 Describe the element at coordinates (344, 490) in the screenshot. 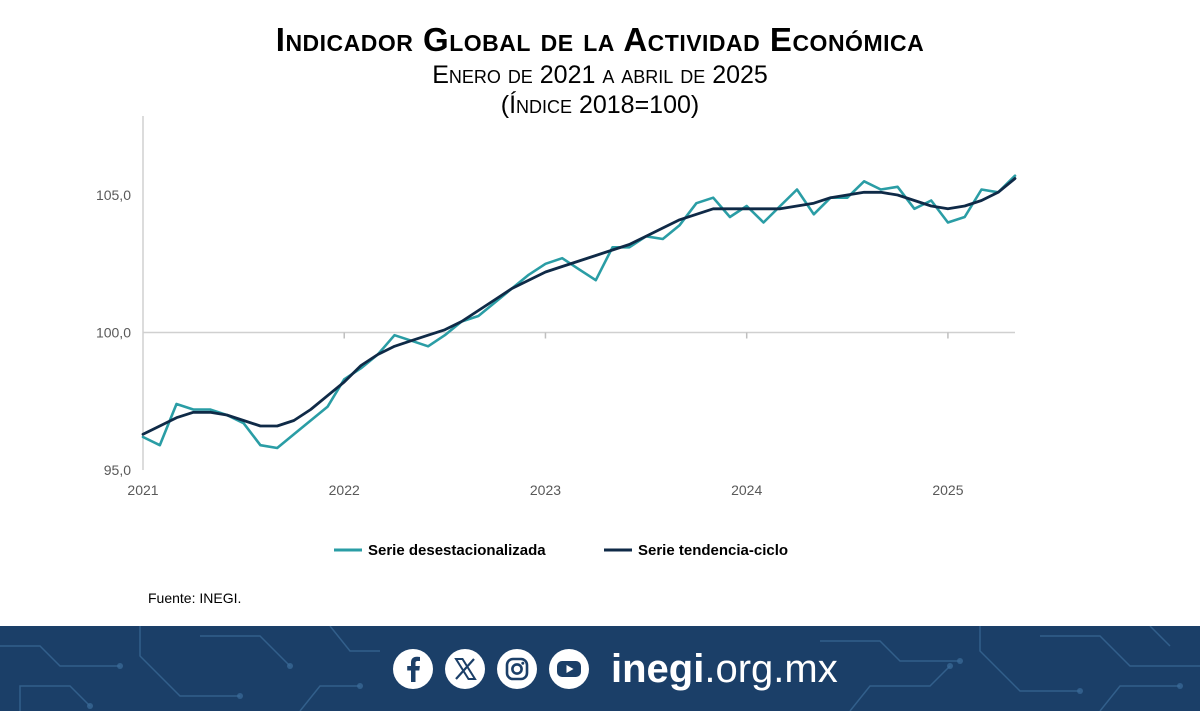

I see `x-tick-label: 2022` at that location.